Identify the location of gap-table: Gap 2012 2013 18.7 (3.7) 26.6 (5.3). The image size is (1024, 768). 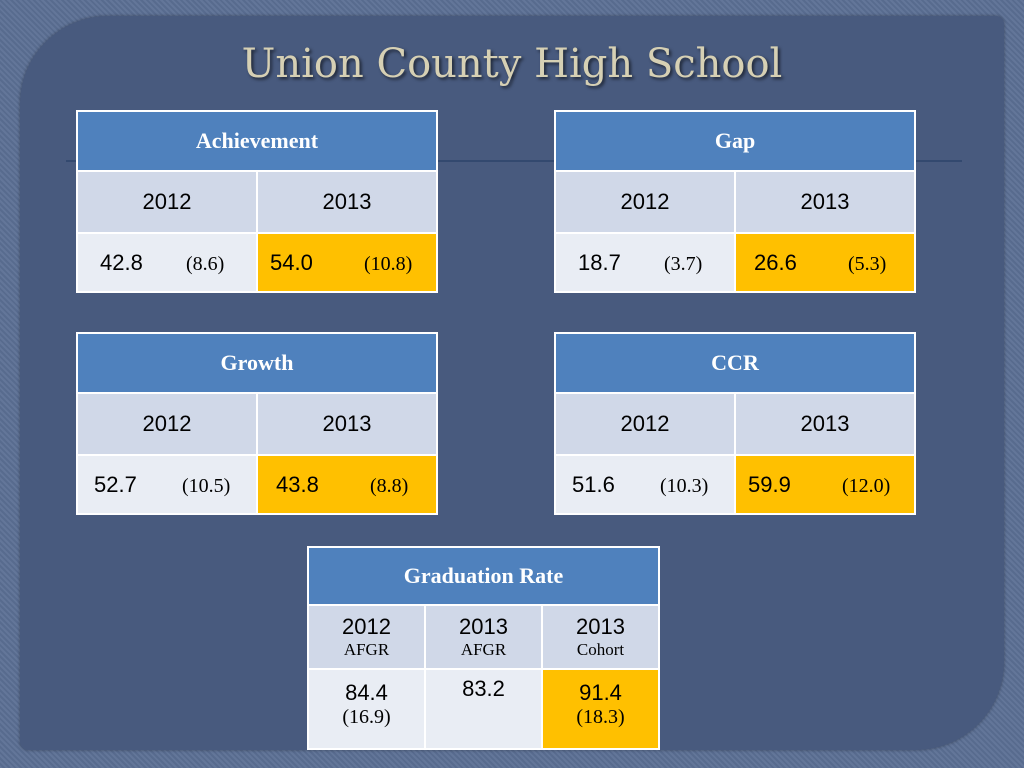
(735, 201).